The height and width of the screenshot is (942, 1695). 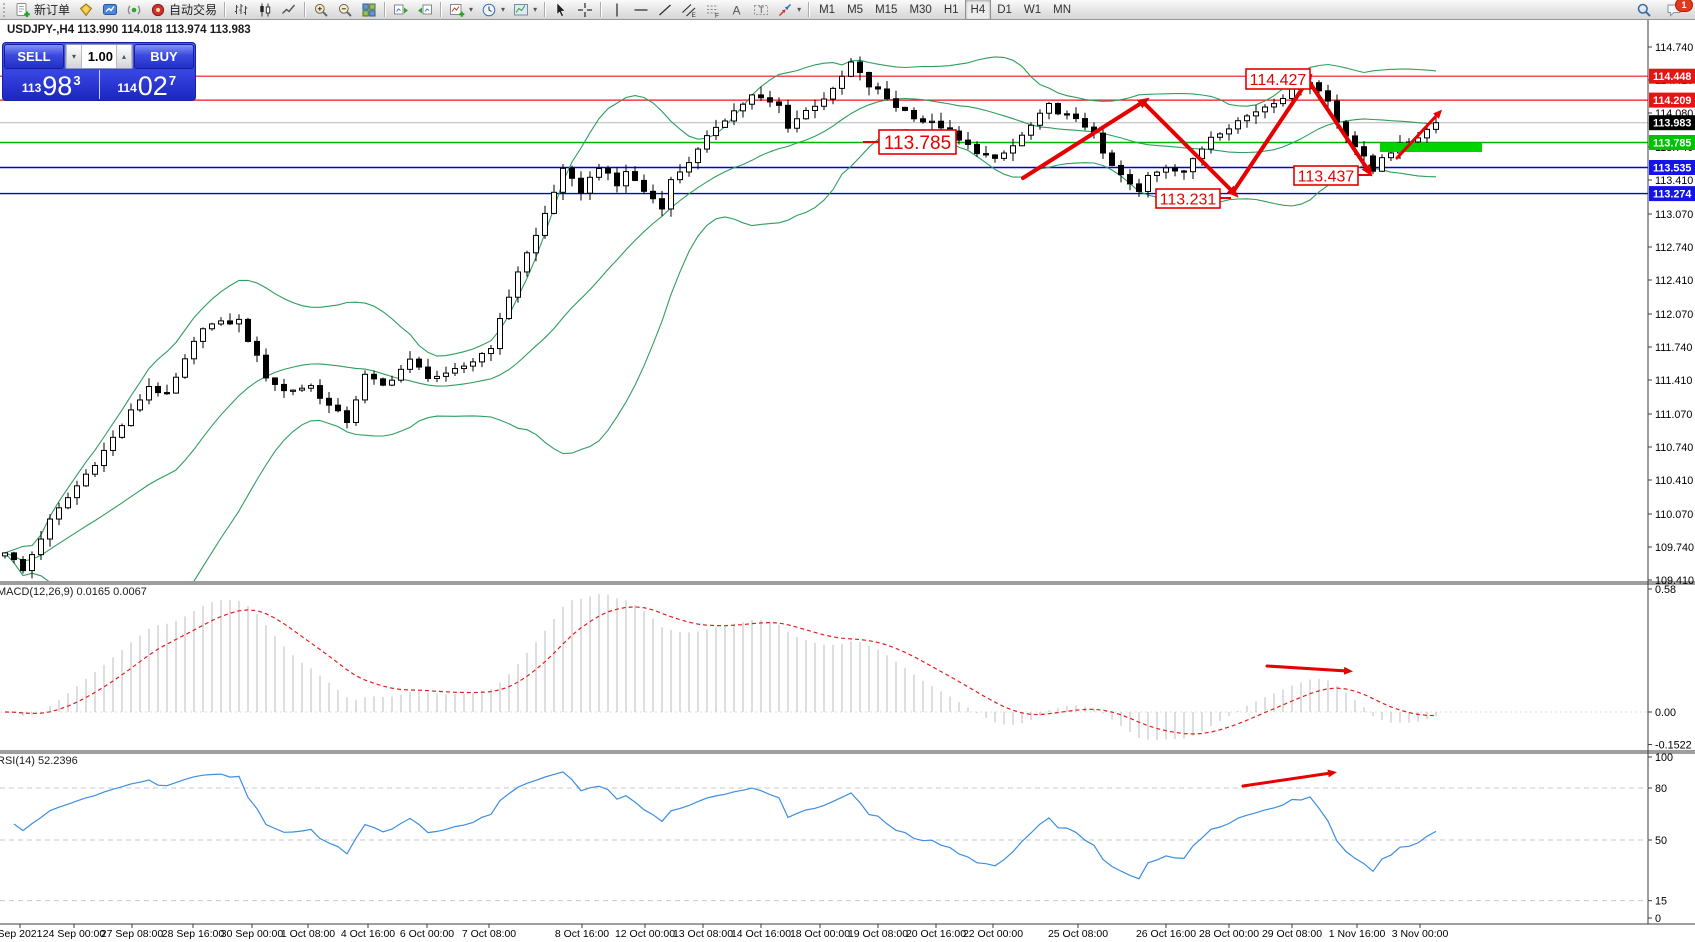 I want to click on cursor-button, so click(x=561, y=10).